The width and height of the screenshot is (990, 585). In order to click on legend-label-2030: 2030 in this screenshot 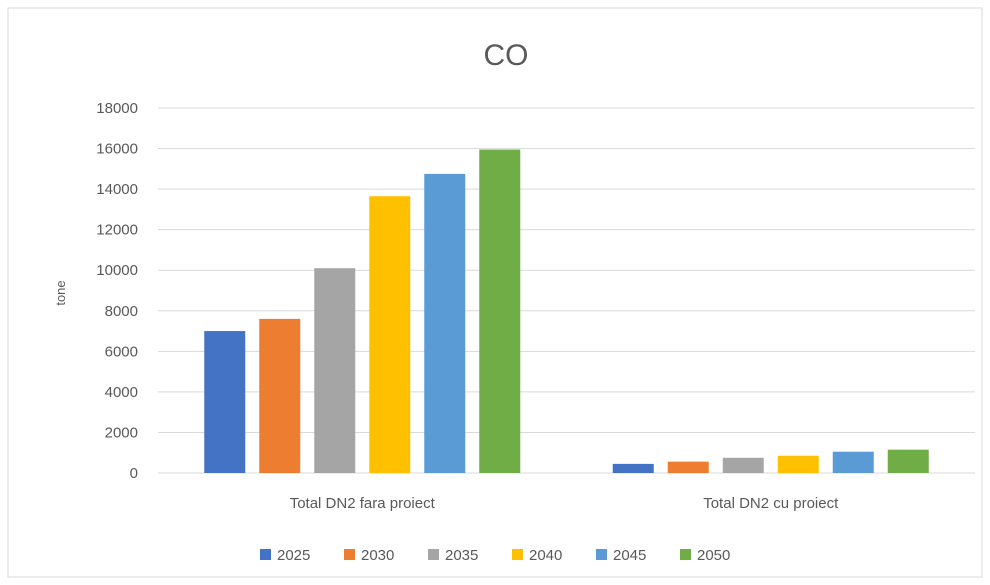, I will do `click(377, 555)`.